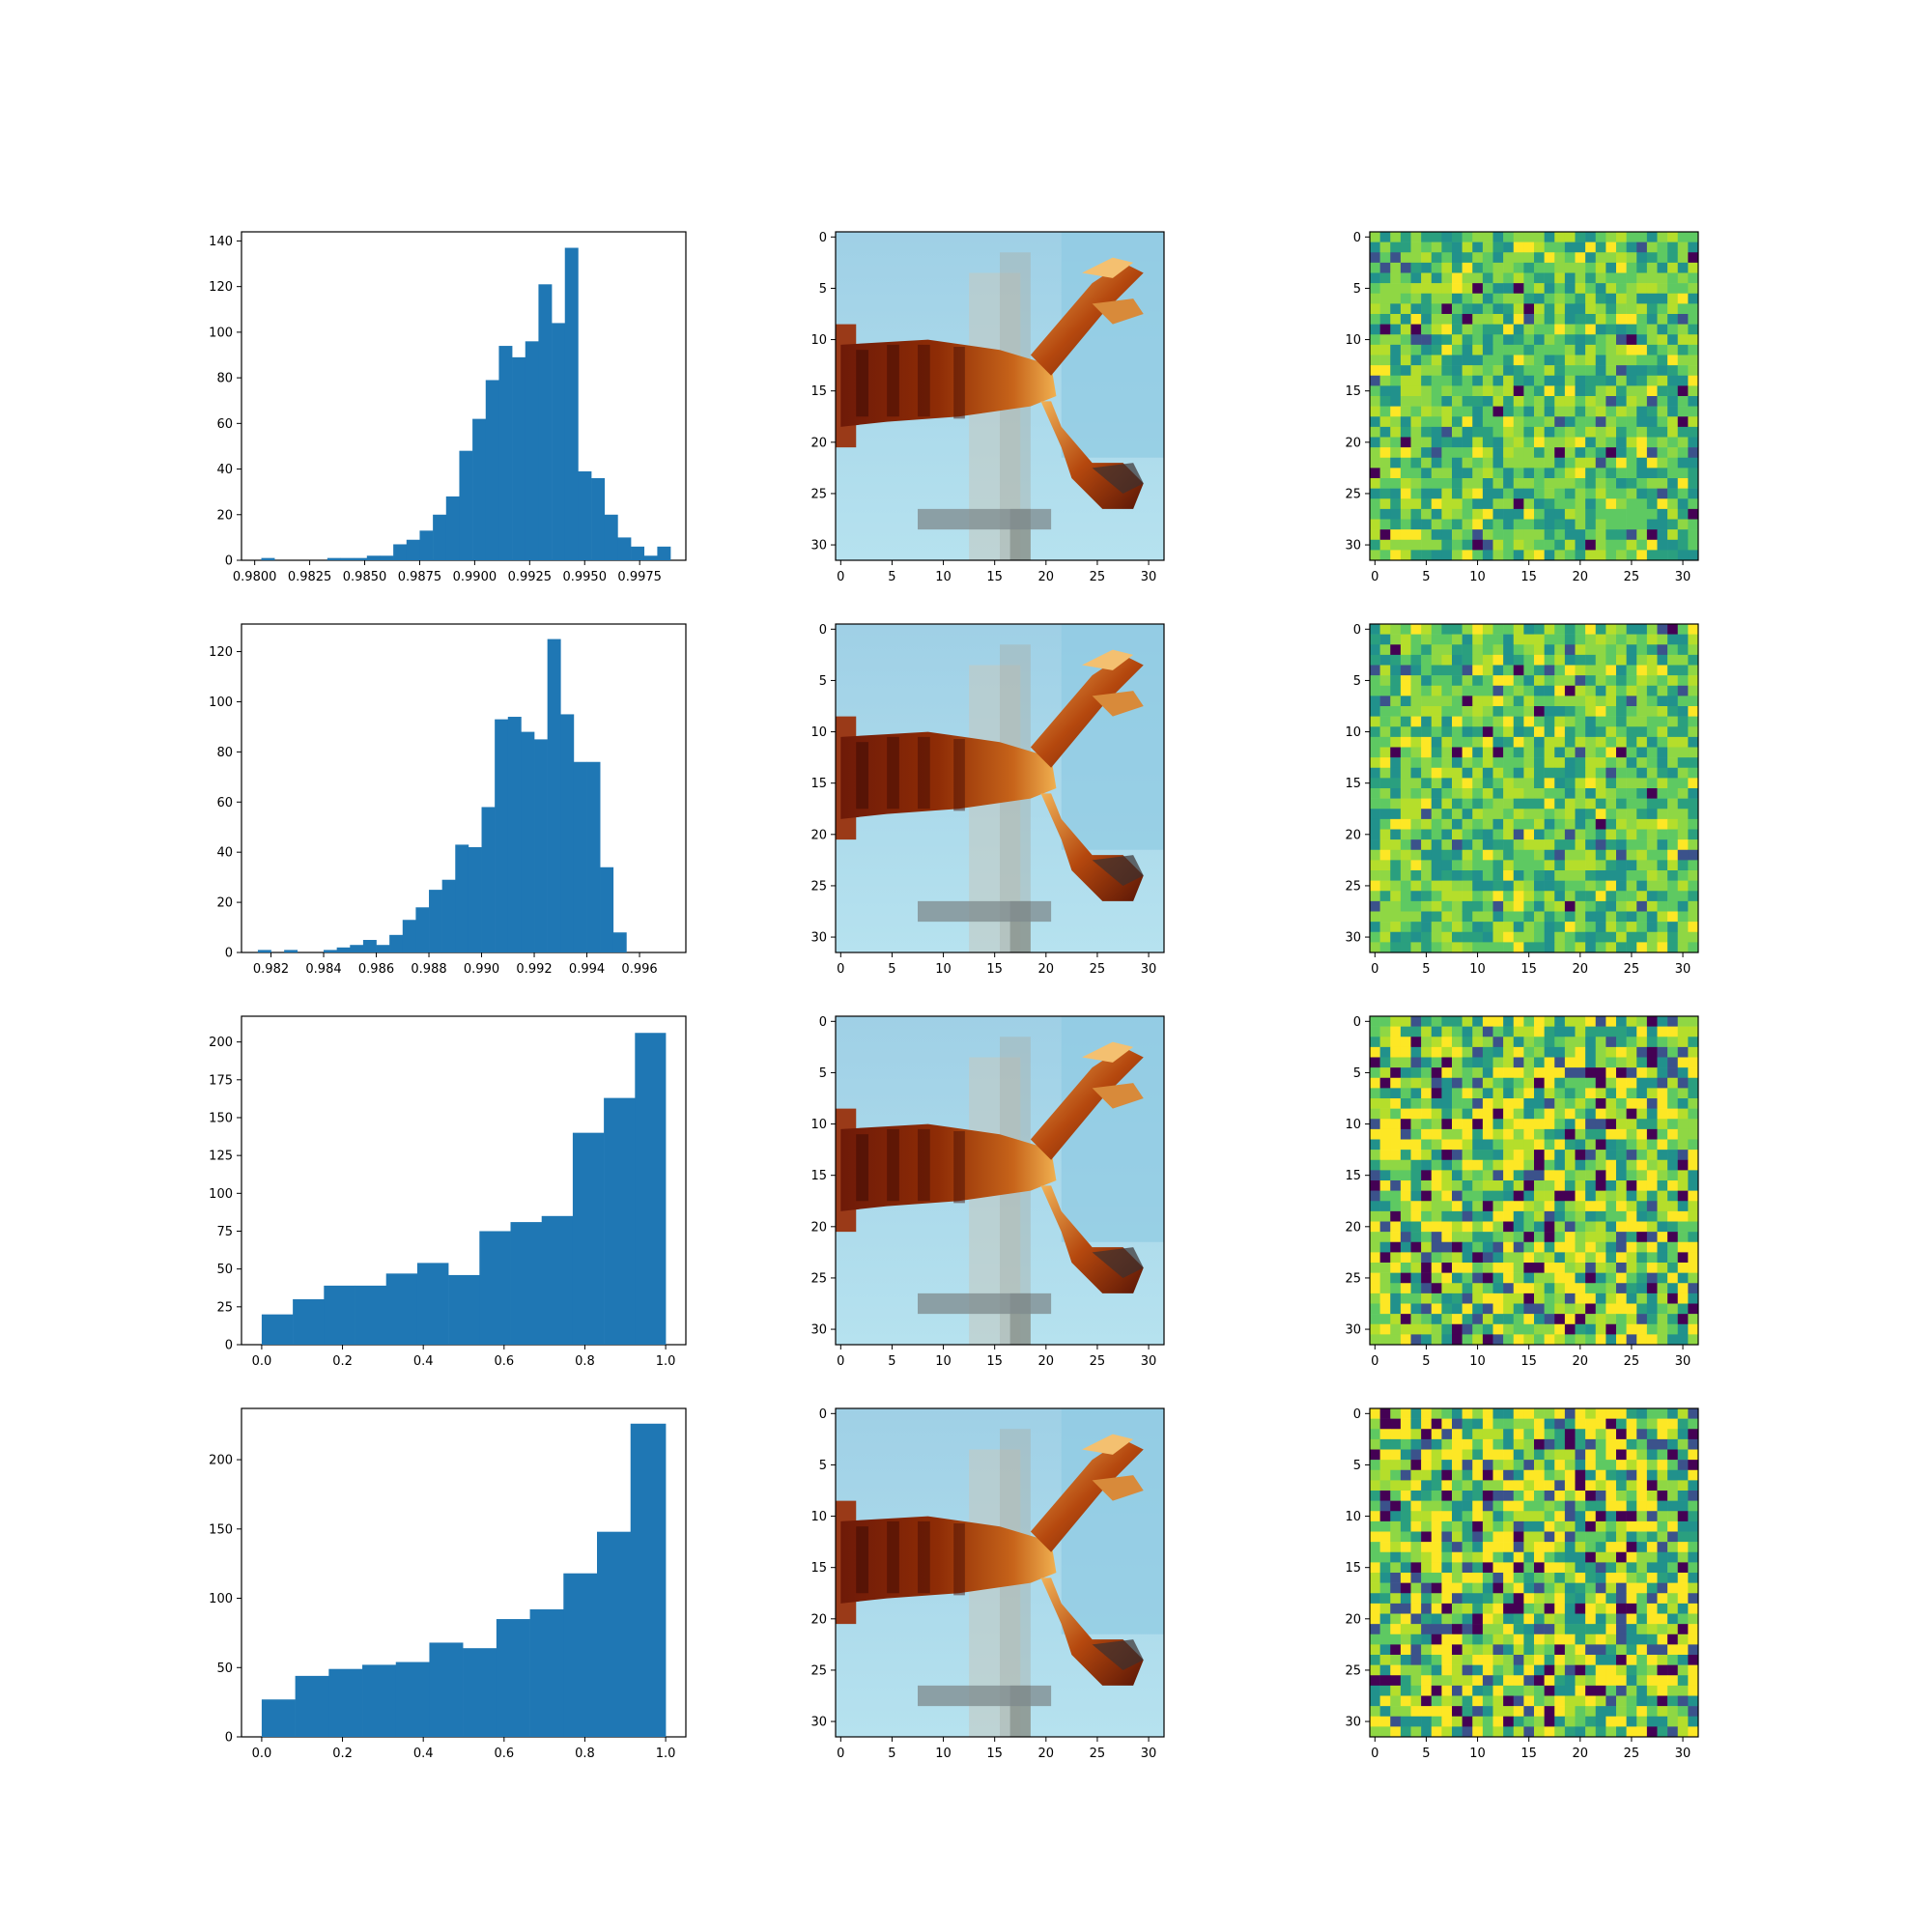 The width and height of the screenshot is (1932, 1932). What do you see at coordinates (463, 1357) in the screenshot?
I see `x-axis-ticks: 0.0 0.2 0.4 0.6 0.8 1.0` at bounding box center [463, 1357].